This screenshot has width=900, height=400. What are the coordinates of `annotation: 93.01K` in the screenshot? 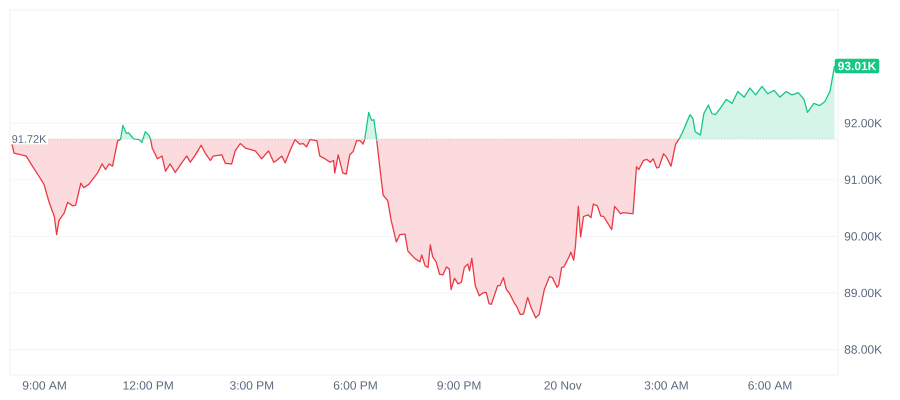 It's located at (857, 66).